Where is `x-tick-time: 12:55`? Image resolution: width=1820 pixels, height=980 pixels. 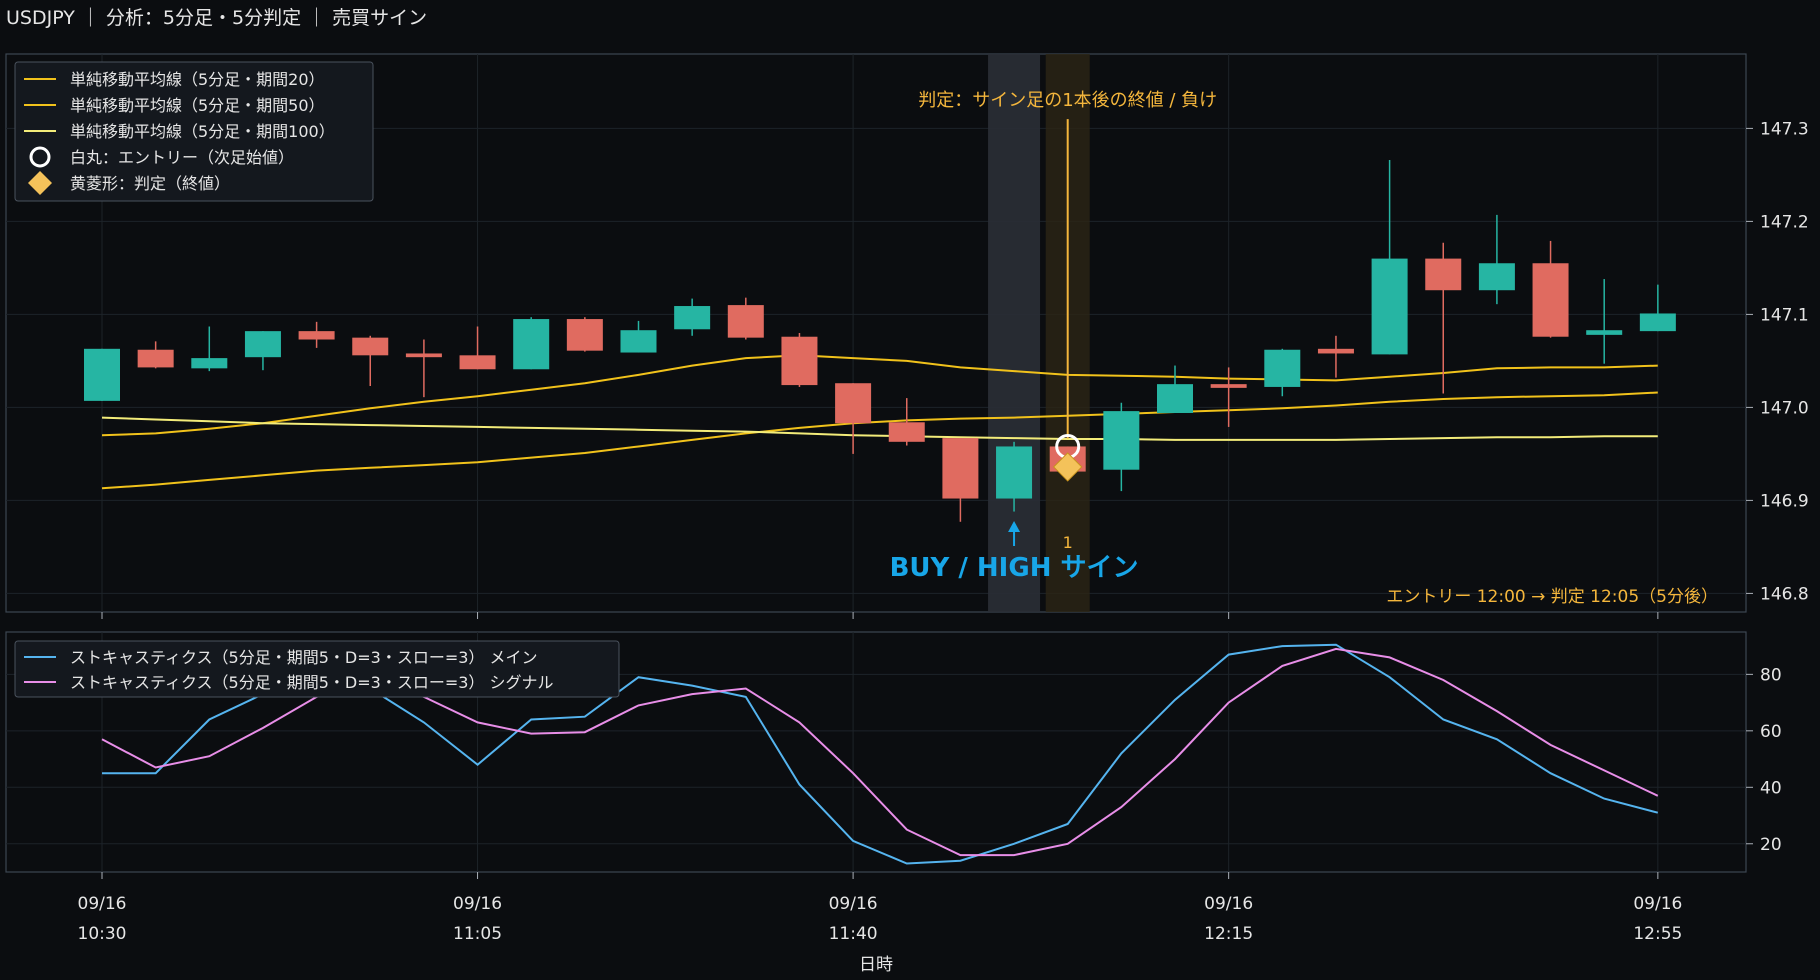 x-tick-time: 12:55 is located at coordinates (1657, 934).